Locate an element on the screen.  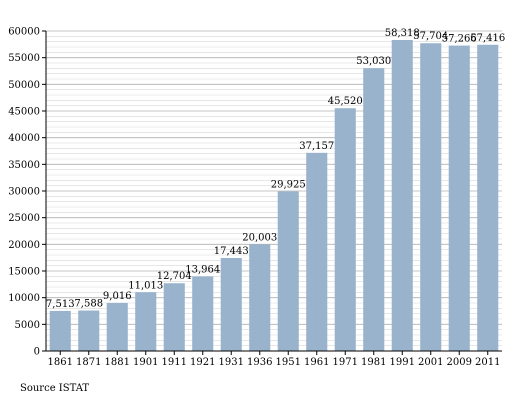
x-tick-label: 1901 is located at coordinates (145, 362).